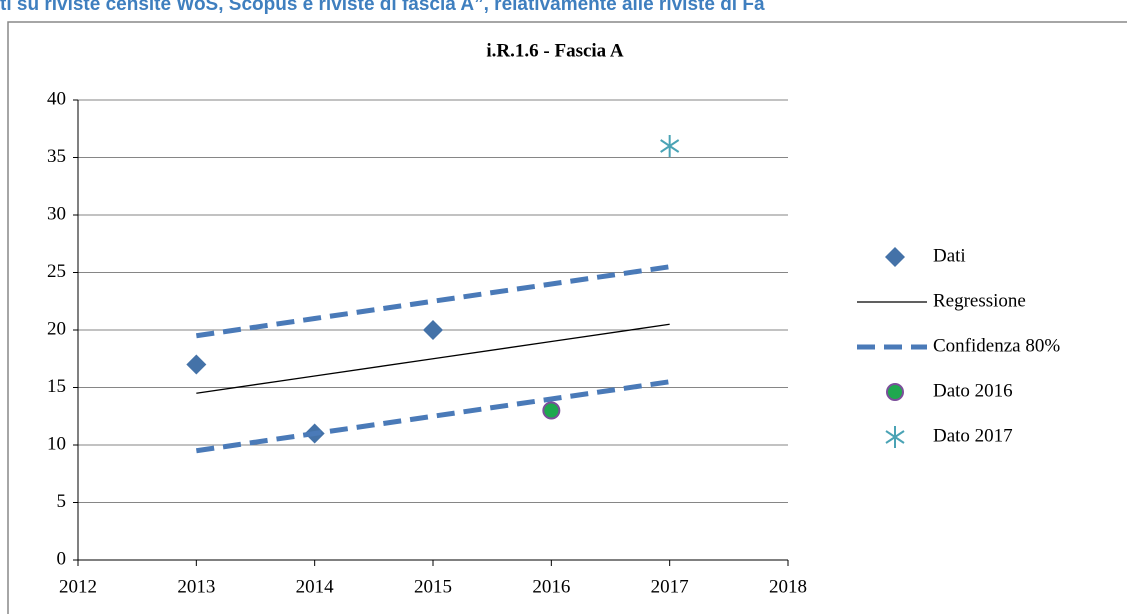  Describe the element at coordinates (433, 416) in the screenshot. I see `confidence-line` at that location.